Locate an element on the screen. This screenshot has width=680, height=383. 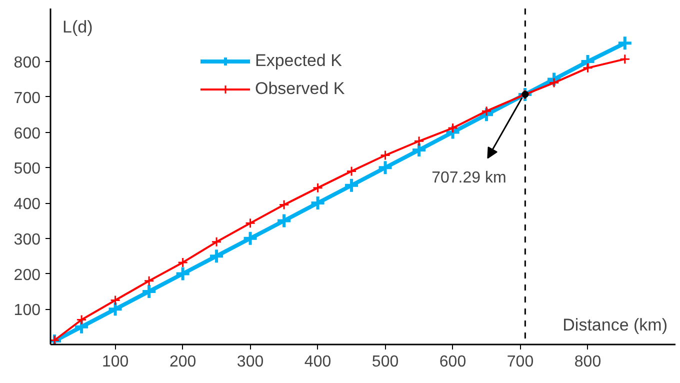
y-tick-label: 400 is located at coordinates (27, 205).